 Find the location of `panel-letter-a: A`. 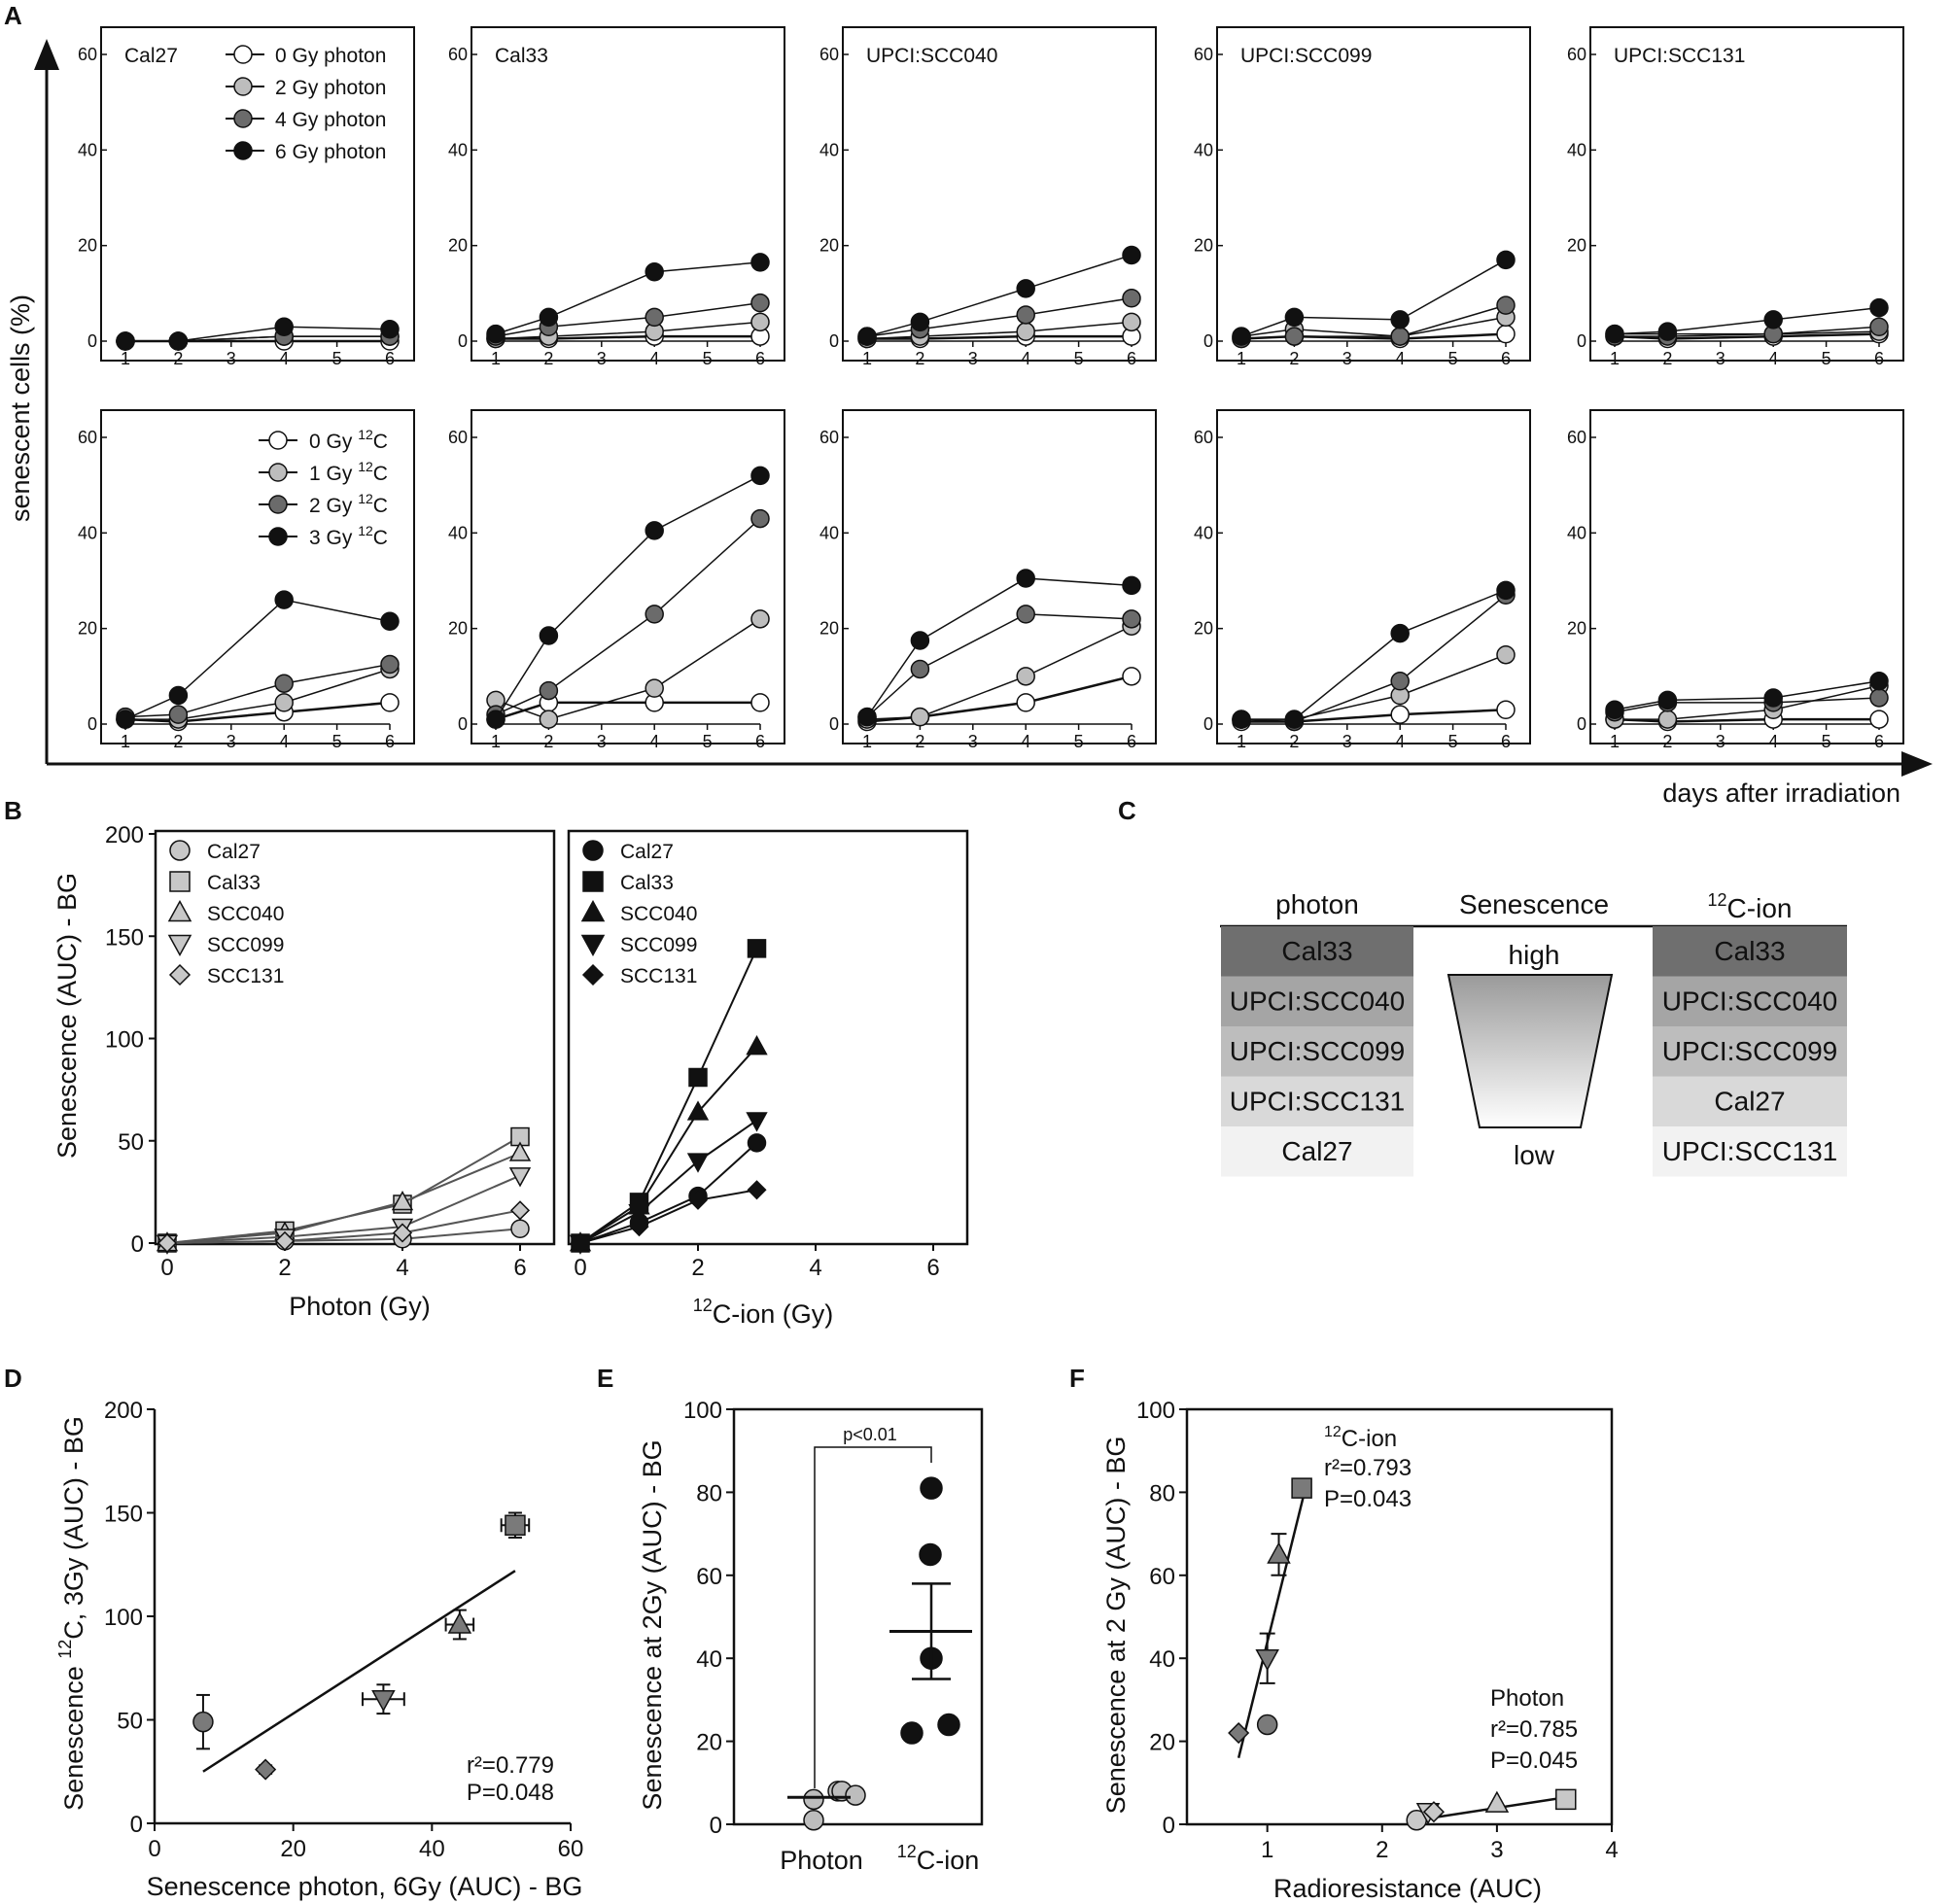

panel-letter-a: A is located at coordinates (13, 15).